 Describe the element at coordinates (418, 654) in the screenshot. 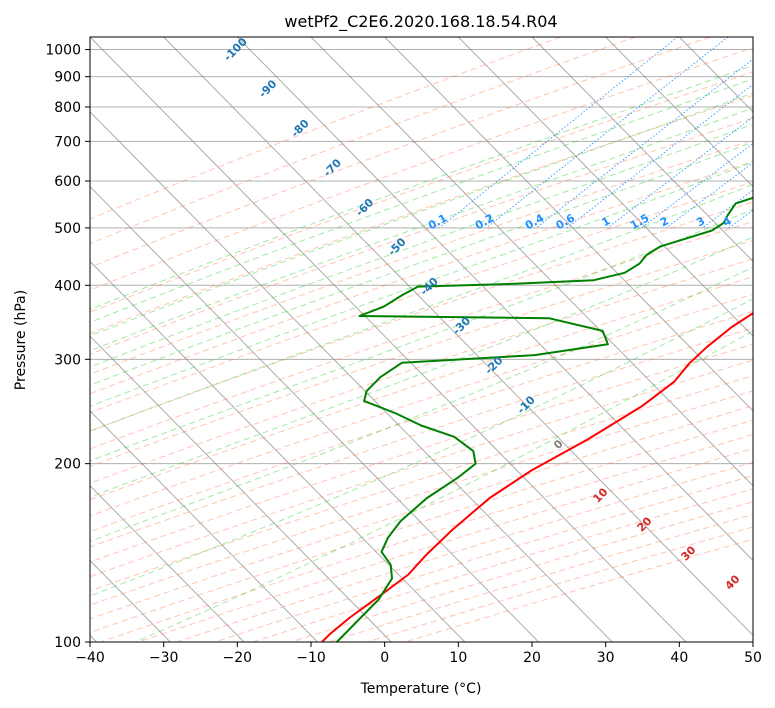

I see `x-axis: −40 −30 −20 −10 0 10 20 30 40 50` at that location.